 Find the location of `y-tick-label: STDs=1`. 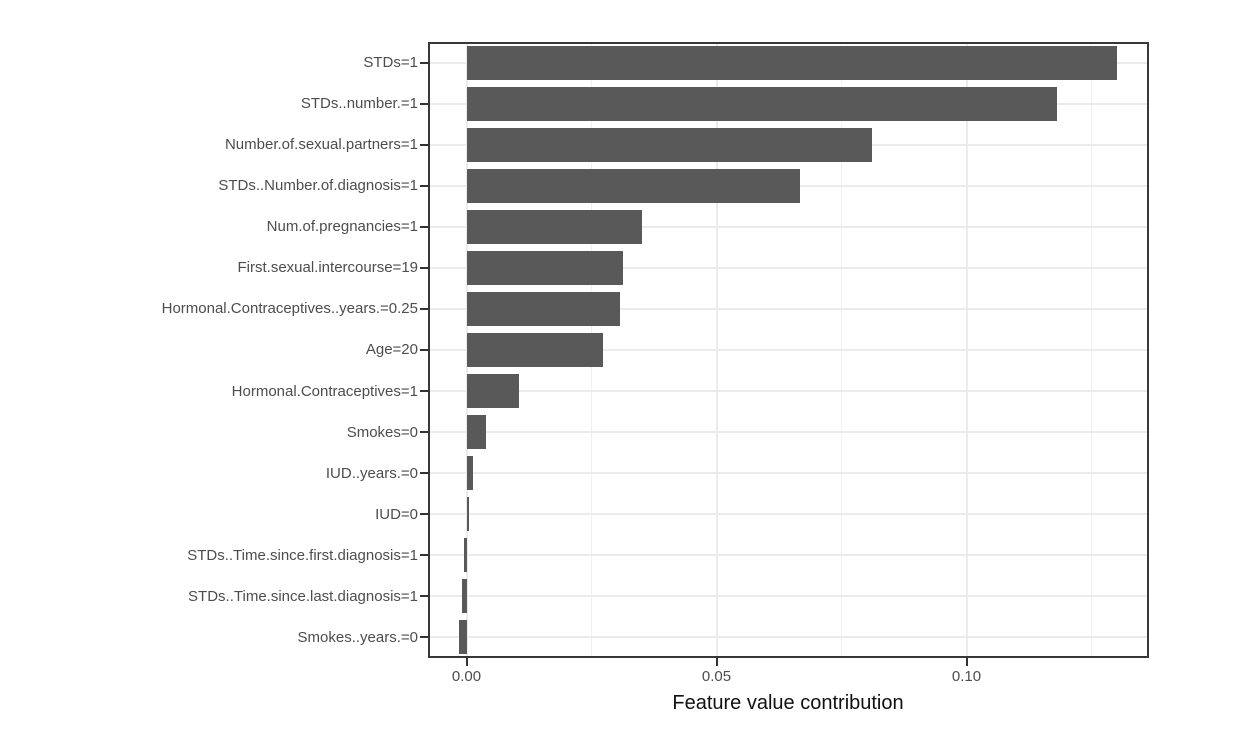

y-tick-label: STDs=1 is located at coordinates (390, 62).